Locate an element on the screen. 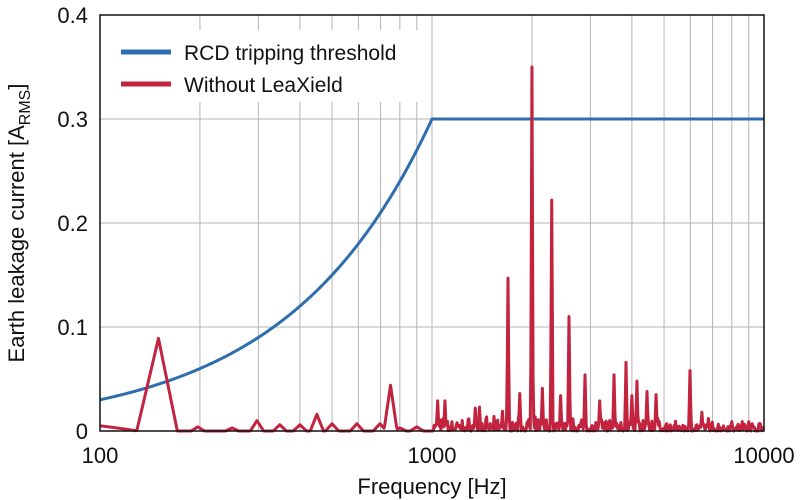  y-axis-label-main: Earth leakage current [A is located at coordinates (16, 244).